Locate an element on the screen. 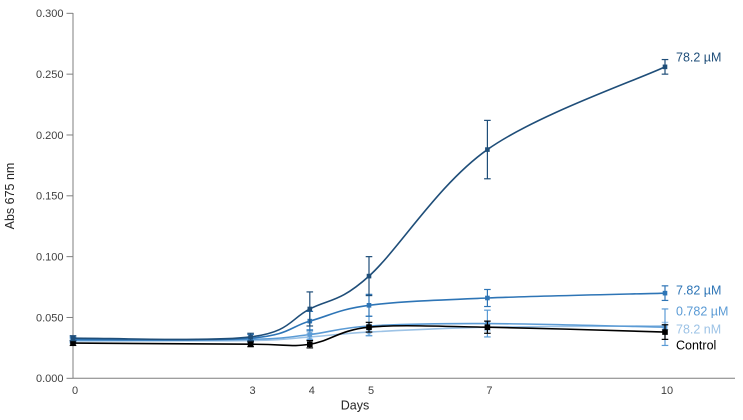 Image resolution: width=743 pixels, height=420 pixels. x-tick-label: 4 is located at coordinates (312, 391).